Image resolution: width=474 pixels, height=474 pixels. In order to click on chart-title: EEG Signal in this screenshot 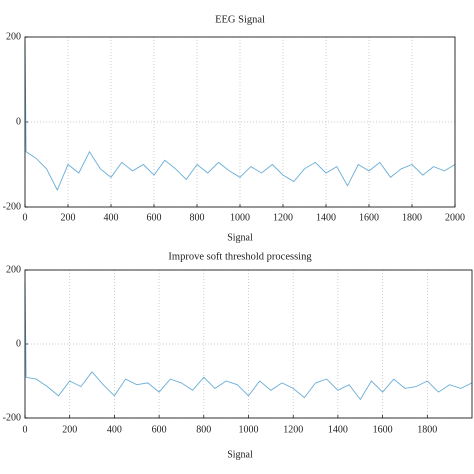, I will do `click(240, 19)`.